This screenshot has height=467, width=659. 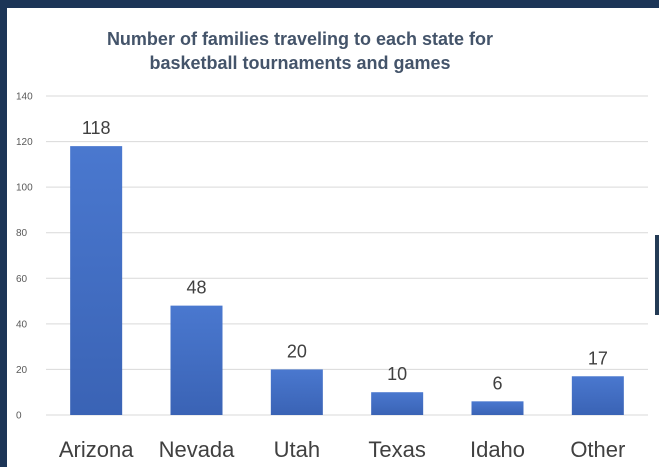 What do you see at coordinates (24, 97) in the screenshot?
I see `y-tick-label: 140` at bounding box center [24, 97].